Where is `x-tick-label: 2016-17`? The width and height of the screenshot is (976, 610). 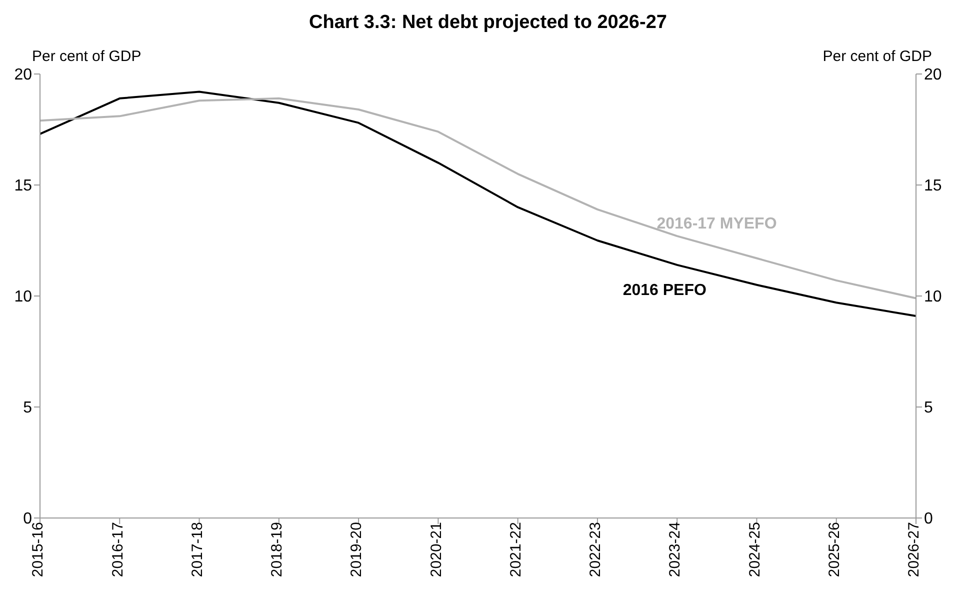
x-tick-label: 2016-17 is located at coordinates (117, 550).